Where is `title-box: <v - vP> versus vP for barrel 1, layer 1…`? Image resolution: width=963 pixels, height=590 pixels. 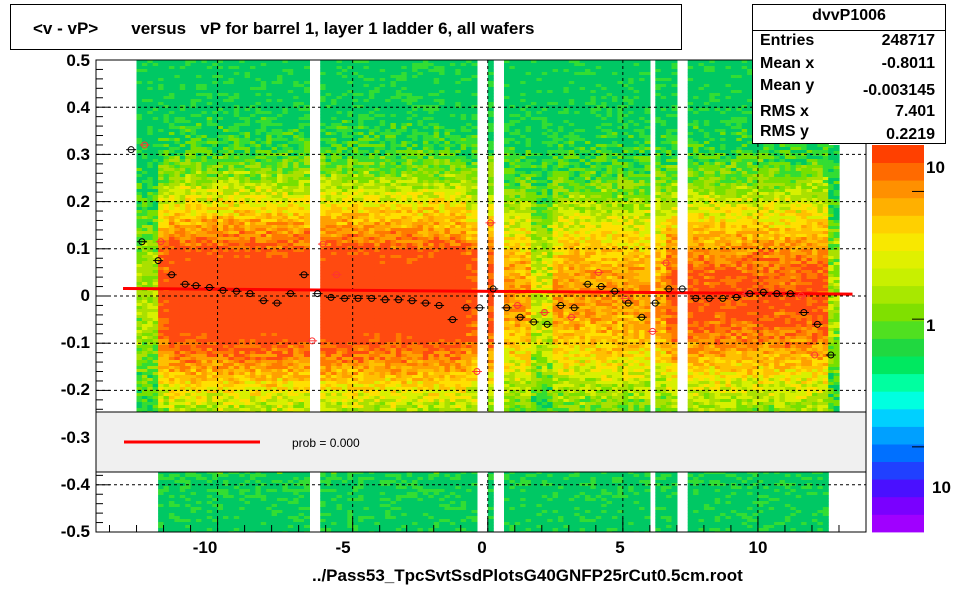 title-box: <v - vP> versus vP for barrel 1, layer 1… is located at coordinates (346, 27).